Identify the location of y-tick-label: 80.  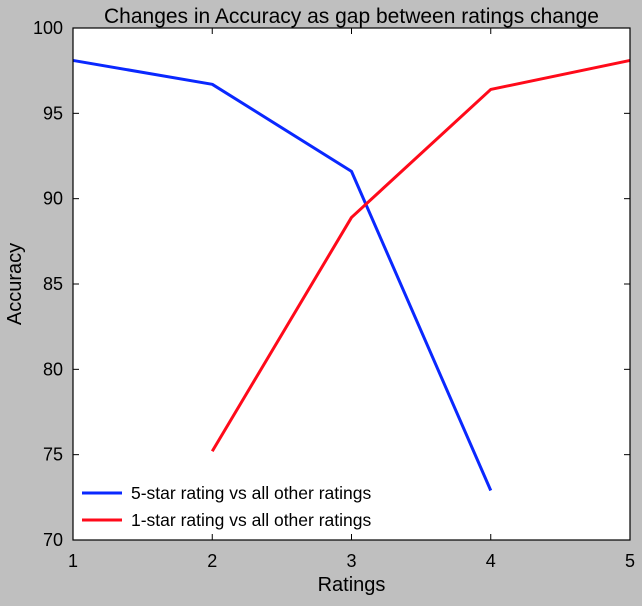
(53, 369).